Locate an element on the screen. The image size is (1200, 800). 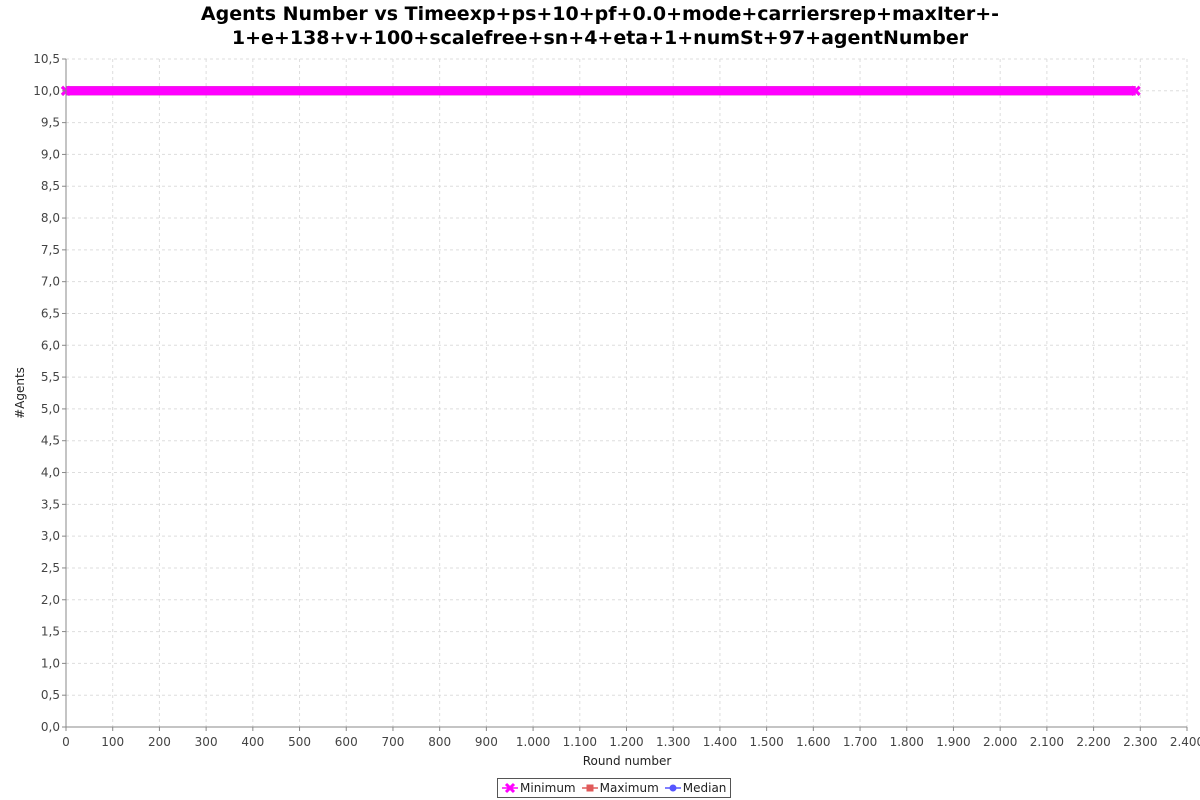
legend-item-maximum: Maximum is located at coordinates (620, 788).